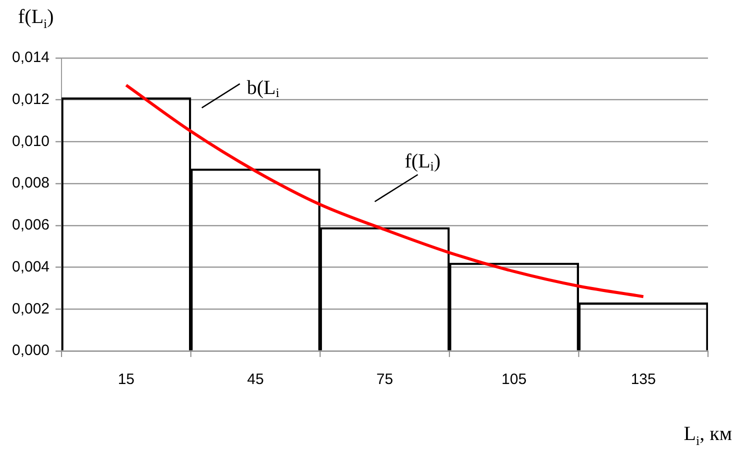 This screenshot has height=457, width=738. Describe the element at coordinates (31, 225) in the screenshot. I see `y-tick-label: 0,006` at that location.